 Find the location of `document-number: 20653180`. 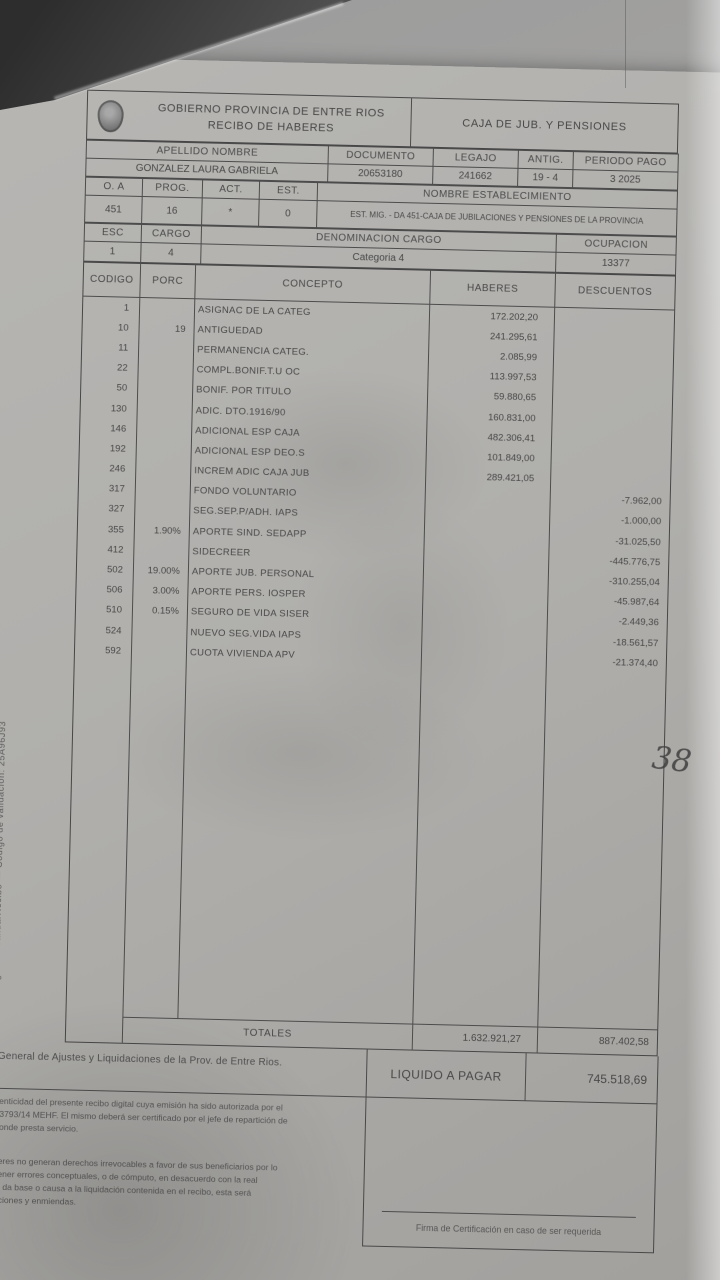

document-number: 20653180 is located at coordinates (380, 174).